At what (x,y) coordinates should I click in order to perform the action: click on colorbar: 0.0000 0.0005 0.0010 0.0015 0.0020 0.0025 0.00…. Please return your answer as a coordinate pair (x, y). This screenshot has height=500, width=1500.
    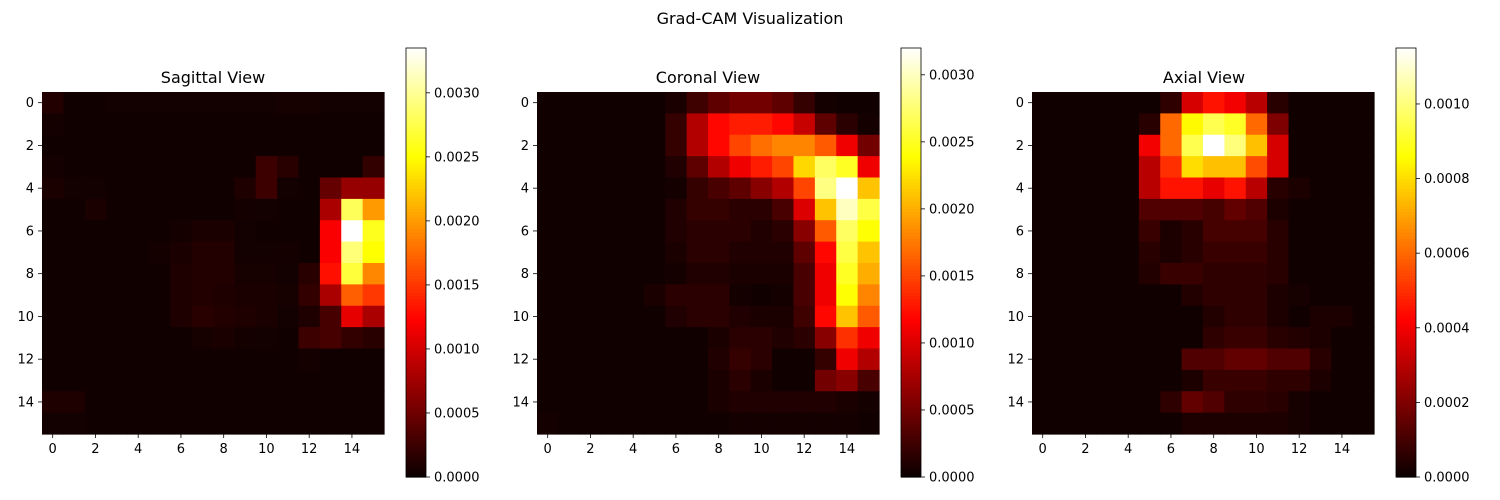
    Looking at the image, I should click on (442, 266).